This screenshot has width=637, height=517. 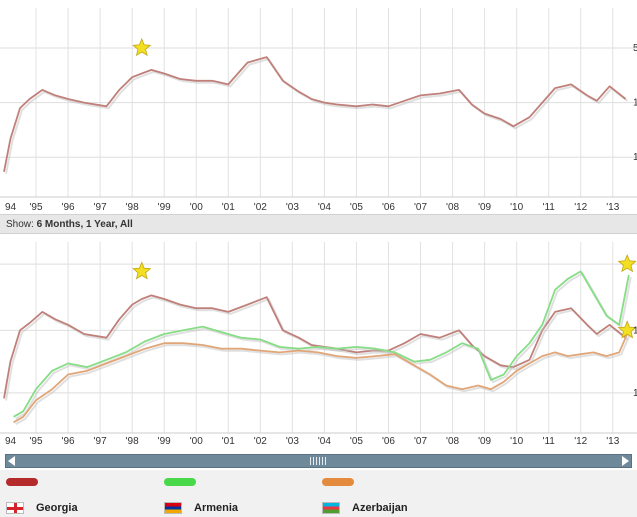 What do you see at coordinates (180, 482) in the screenshot?
I see `legend-swatch-armenia` at bounding box center [180, 482].